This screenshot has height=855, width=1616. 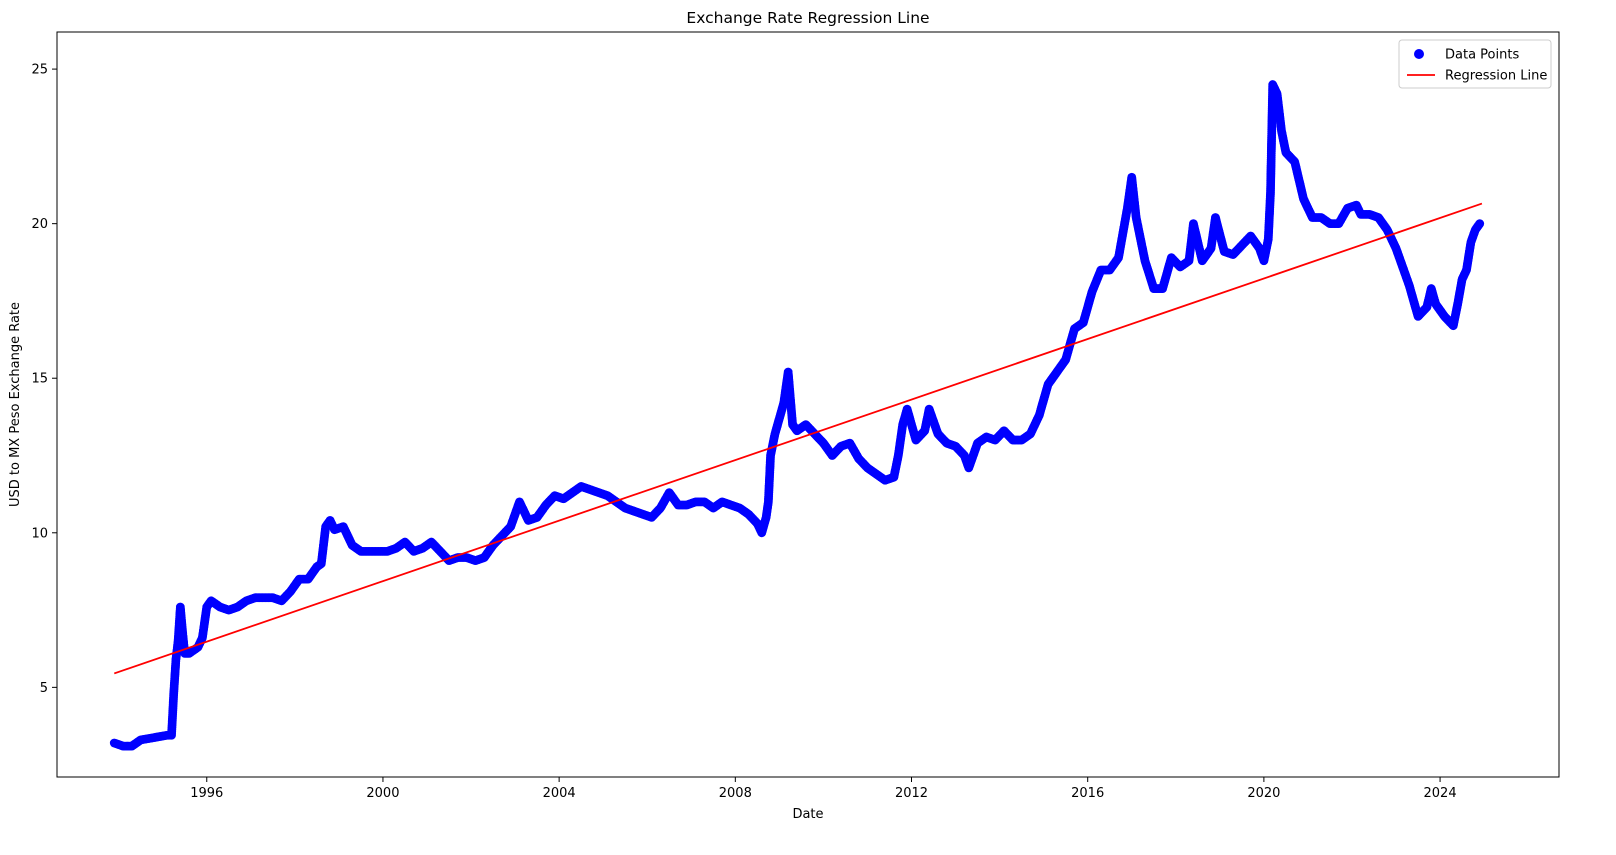 What do you see at coordinates (1480, 224) in the screenshot?
I see `data-point` at bounding box center [1480, 224].